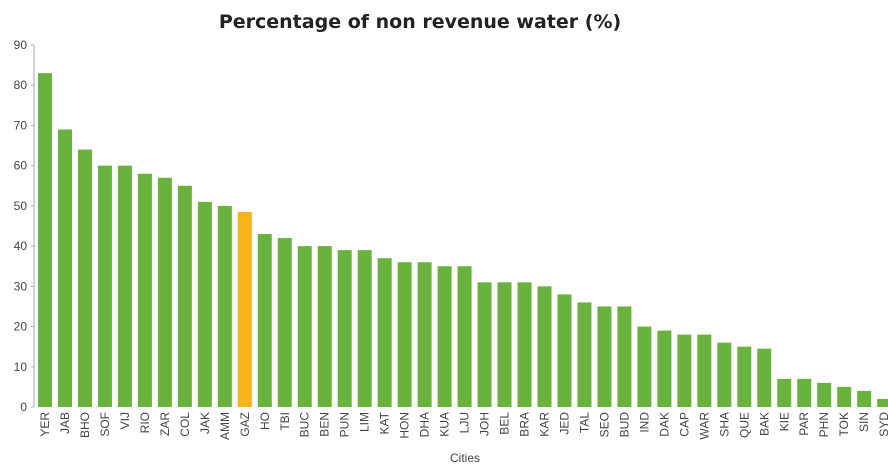  I want to click on x-tick-label: LJU, so click(465, 422).